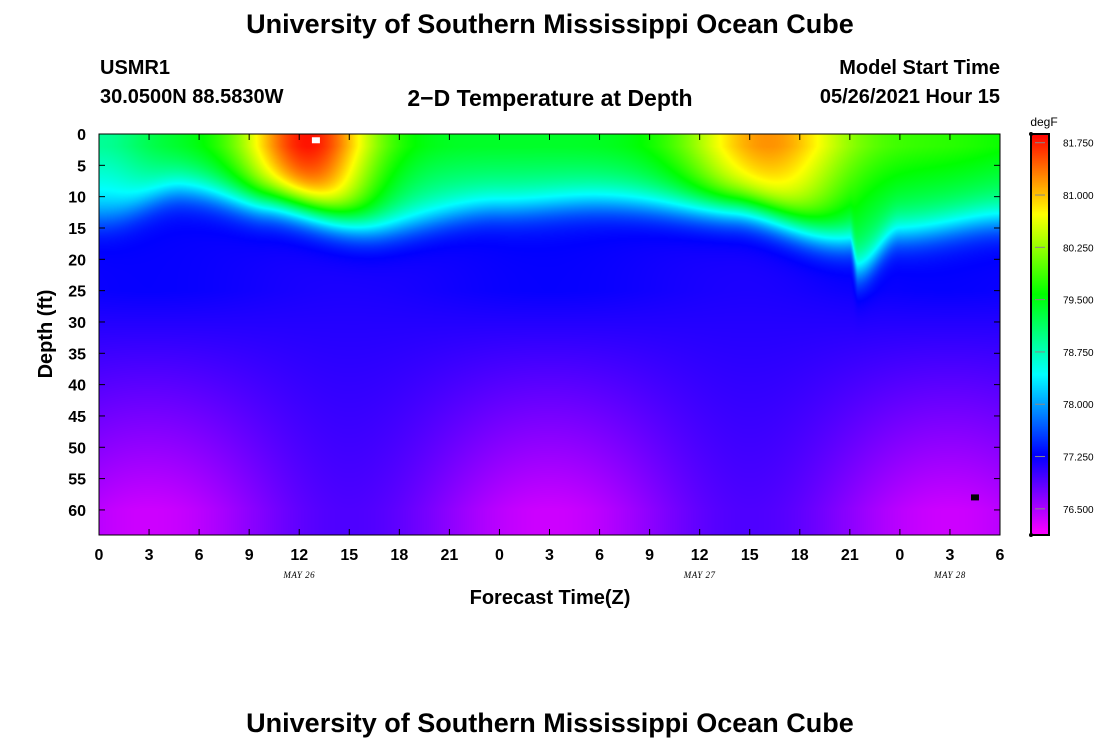 The image size is (1100, 750). Describe the element at coordinates (77, 354) in the screenshot. I see `y-tick-label: 35` at that location.